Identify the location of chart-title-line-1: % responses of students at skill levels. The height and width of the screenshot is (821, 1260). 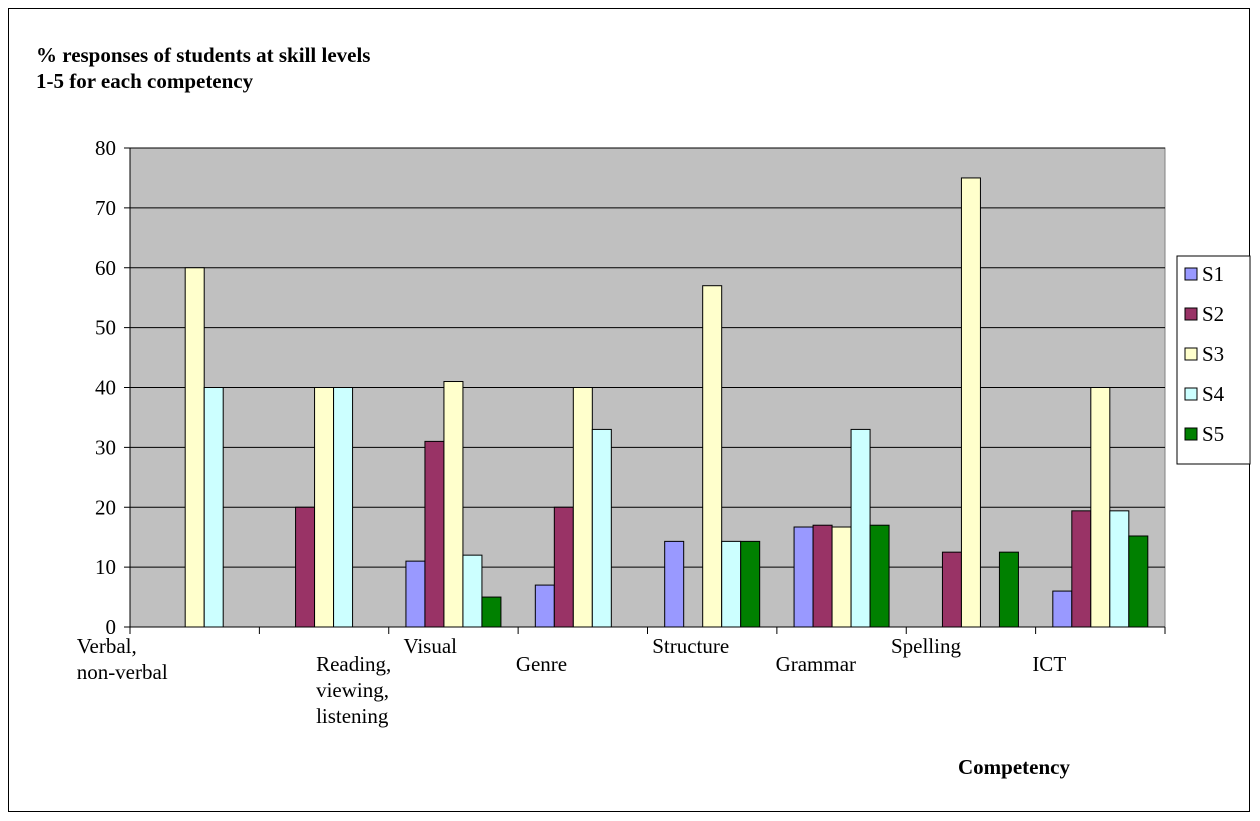
(203, 55).